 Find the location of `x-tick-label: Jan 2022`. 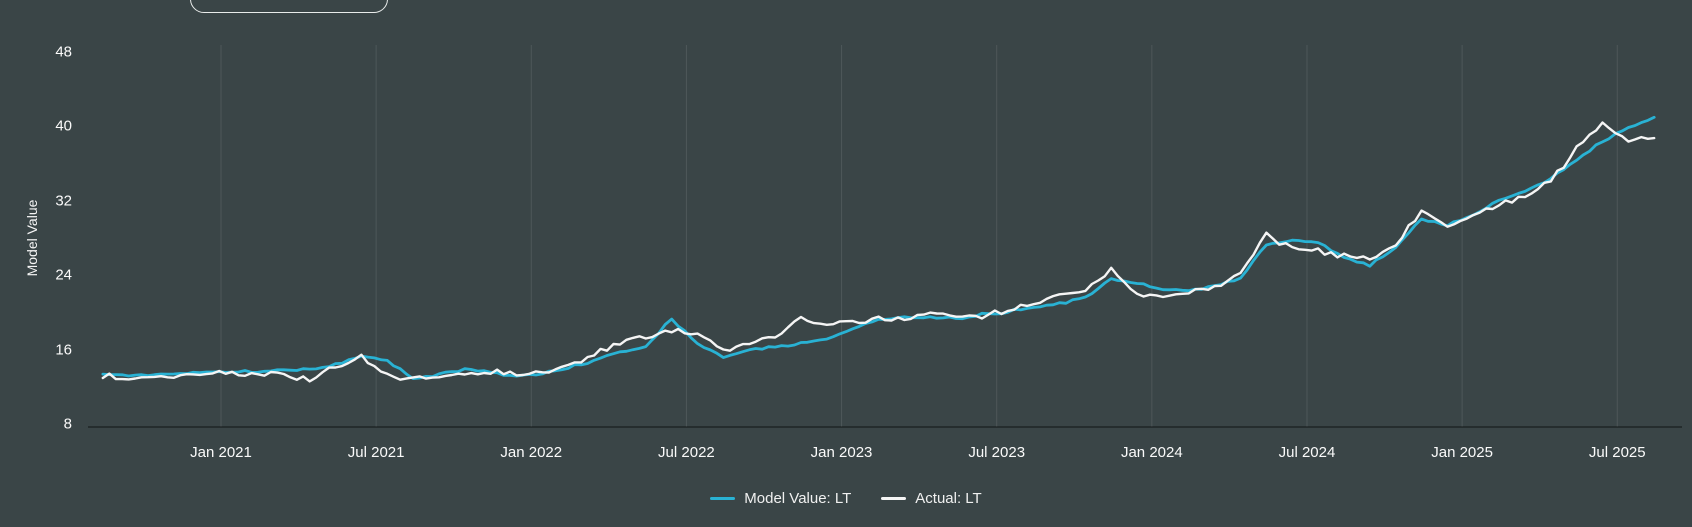

x-tick-label: Jan 2022 is located at coordinates (531, 452).